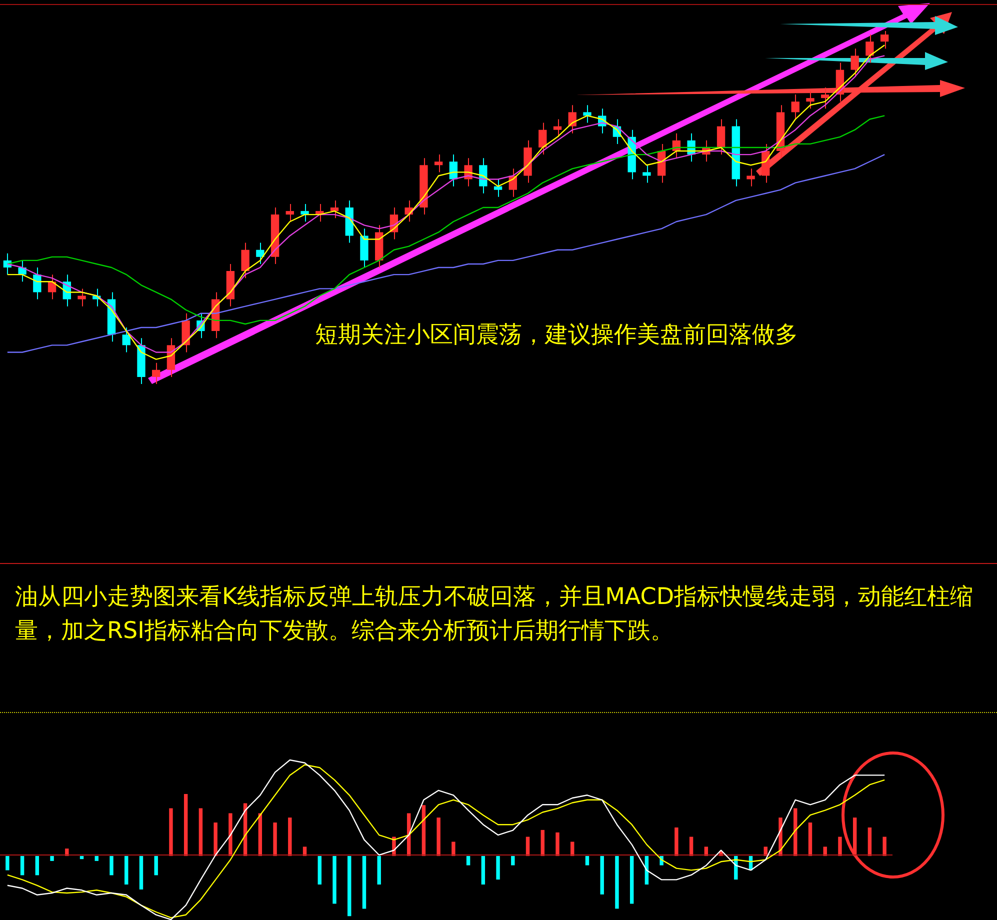  I want to click on annotation: 短期关注小区间震荡，建议操作美盘前回落做多, so click(556, 335).